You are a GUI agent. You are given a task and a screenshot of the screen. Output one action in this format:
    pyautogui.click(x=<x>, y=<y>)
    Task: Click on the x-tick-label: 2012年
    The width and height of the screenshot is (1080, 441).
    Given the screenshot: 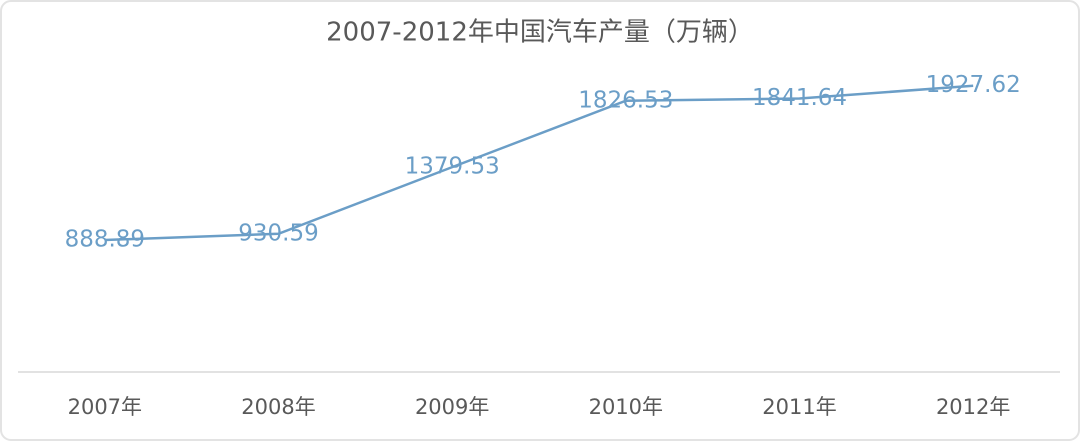 What is the action you would take?
    pyautogui.click(x=973, y=407)
    